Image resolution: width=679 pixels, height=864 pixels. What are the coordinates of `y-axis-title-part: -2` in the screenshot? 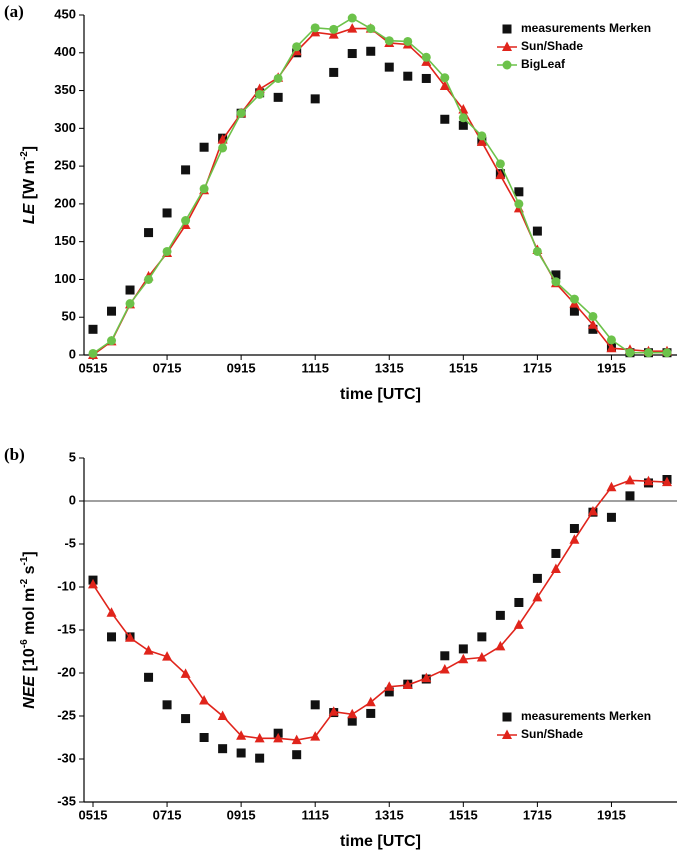 It's located at (24, 582).